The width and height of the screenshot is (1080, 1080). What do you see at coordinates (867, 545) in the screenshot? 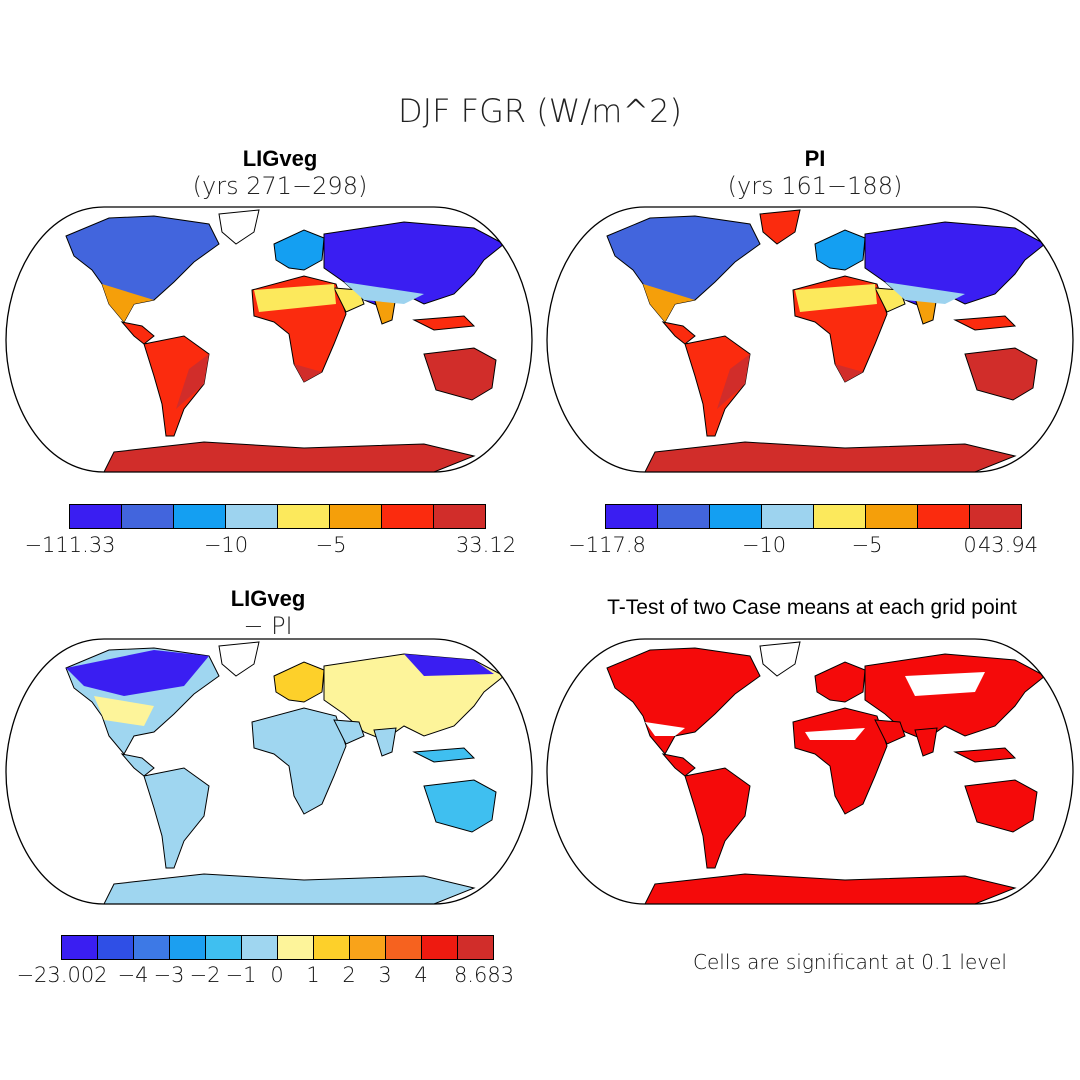
I see `colorbar-tick-label: −5` at bounding box center [867, 545].